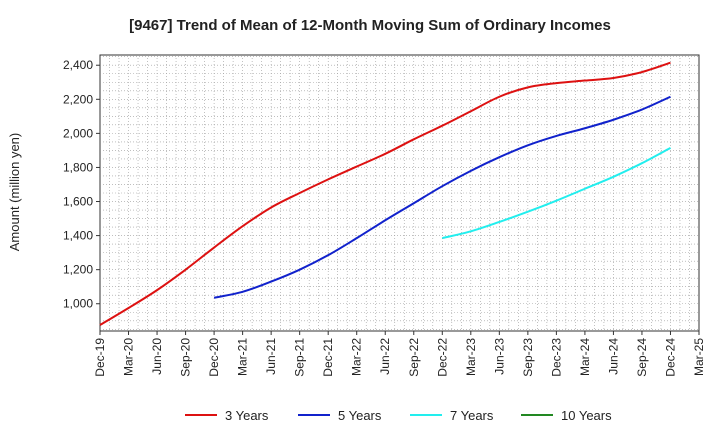 The height and width of the screenshot is (440, 720). I want to click on x-tick-label: Sep-20, so click(186, 357).